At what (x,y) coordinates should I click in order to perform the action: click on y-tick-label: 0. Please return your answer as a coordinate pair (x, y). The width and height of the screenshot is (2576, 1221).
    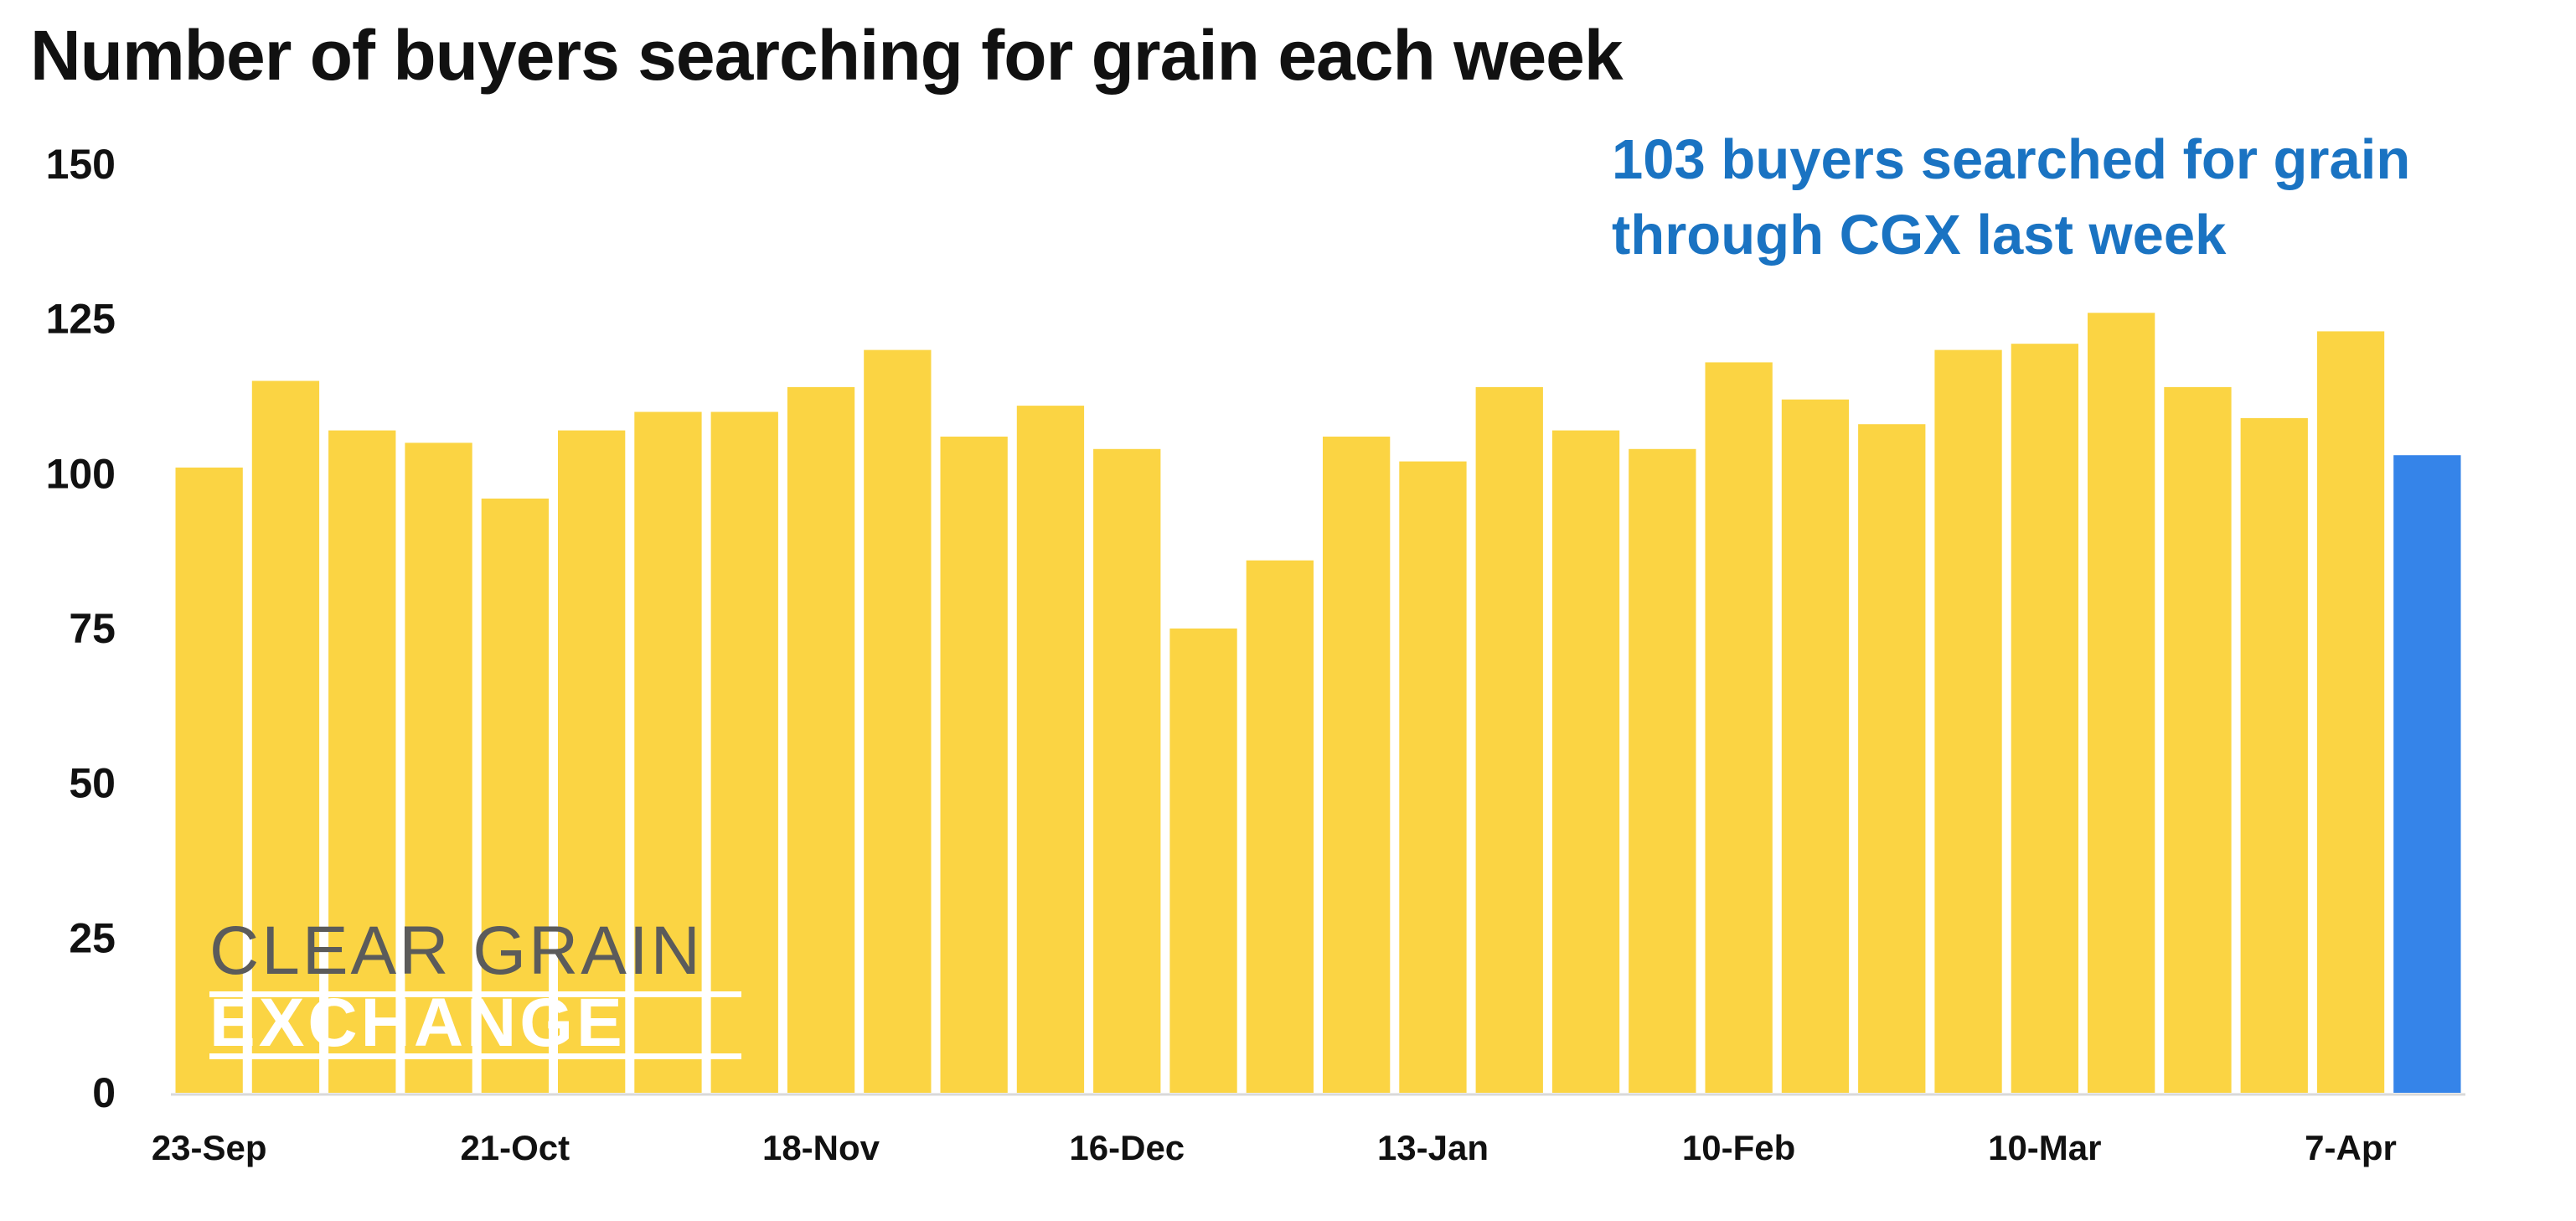
    Looking at the image, I should click on (104, 1092).